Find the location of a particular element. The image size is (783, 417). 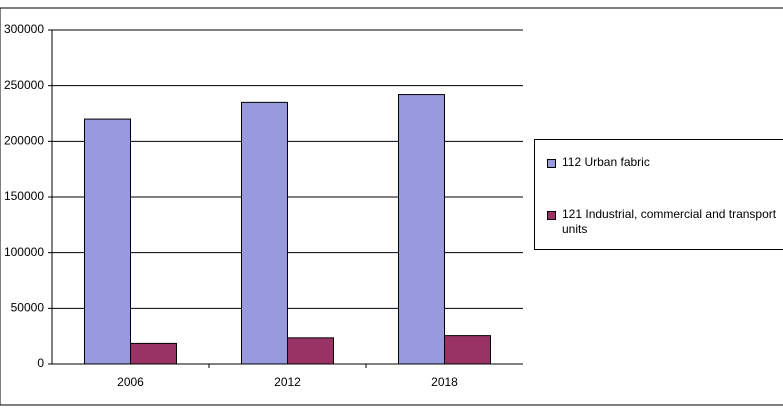

x-tick-label: 2018 is located at coordinates (444, 382).